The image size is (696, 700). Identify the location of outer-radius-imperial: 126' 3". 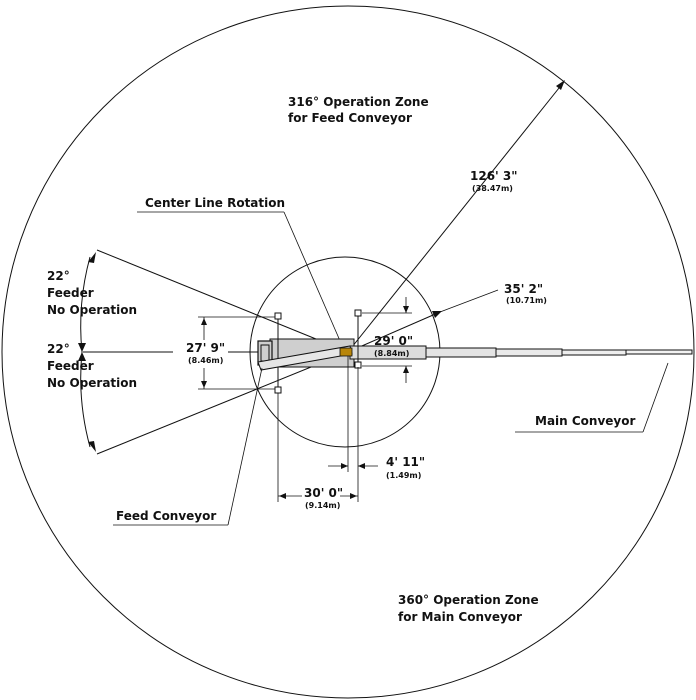
(494, 176).